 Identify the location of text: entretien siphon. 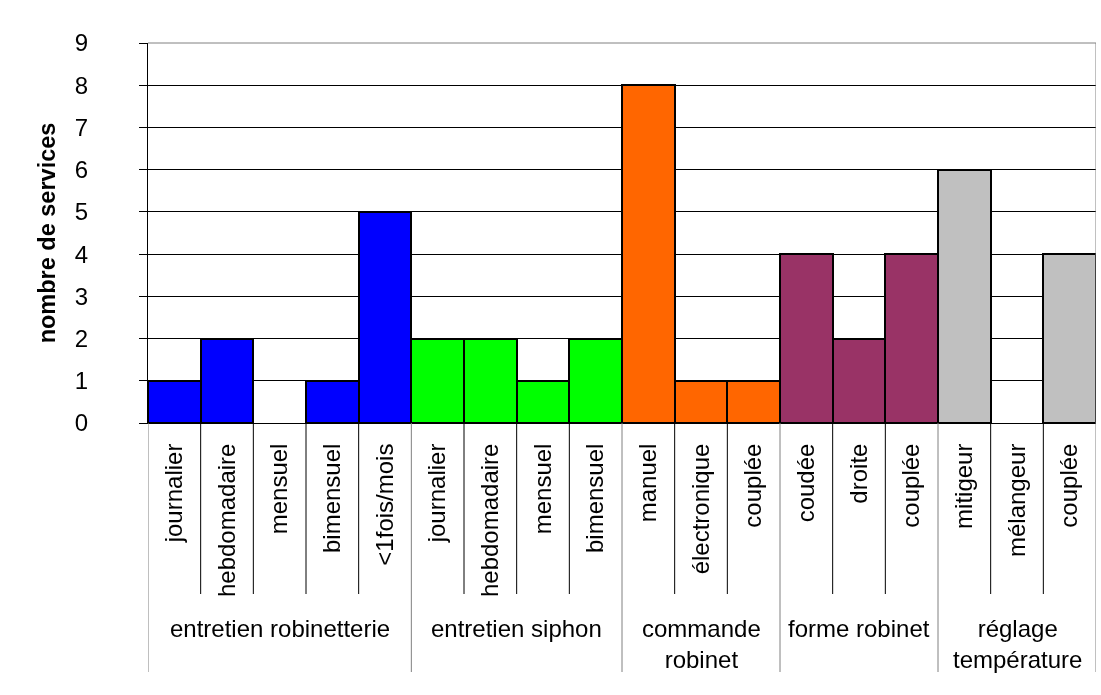
(516, 628).